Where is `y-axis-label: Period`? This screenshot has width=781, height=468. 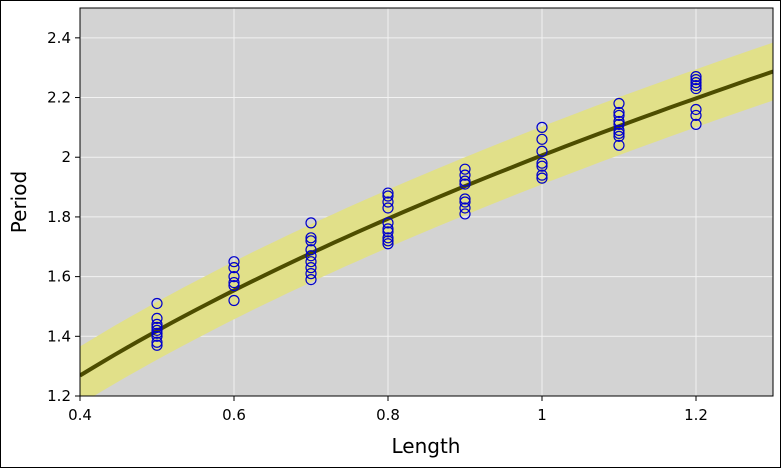 y-axis-label: Period is located at coordinates (19, 202).